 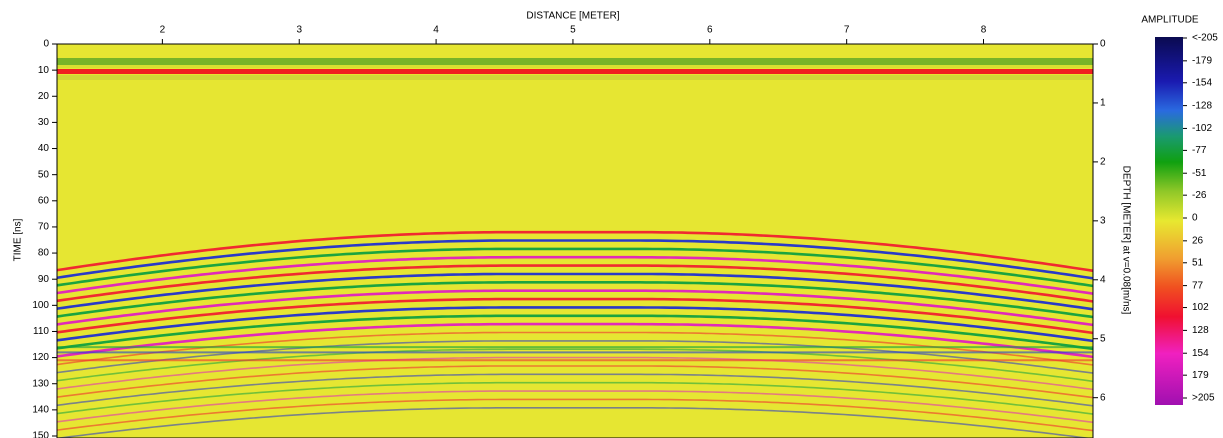 I want to click on colorbar-tick-label: 179, so click(x=1200, y=375).